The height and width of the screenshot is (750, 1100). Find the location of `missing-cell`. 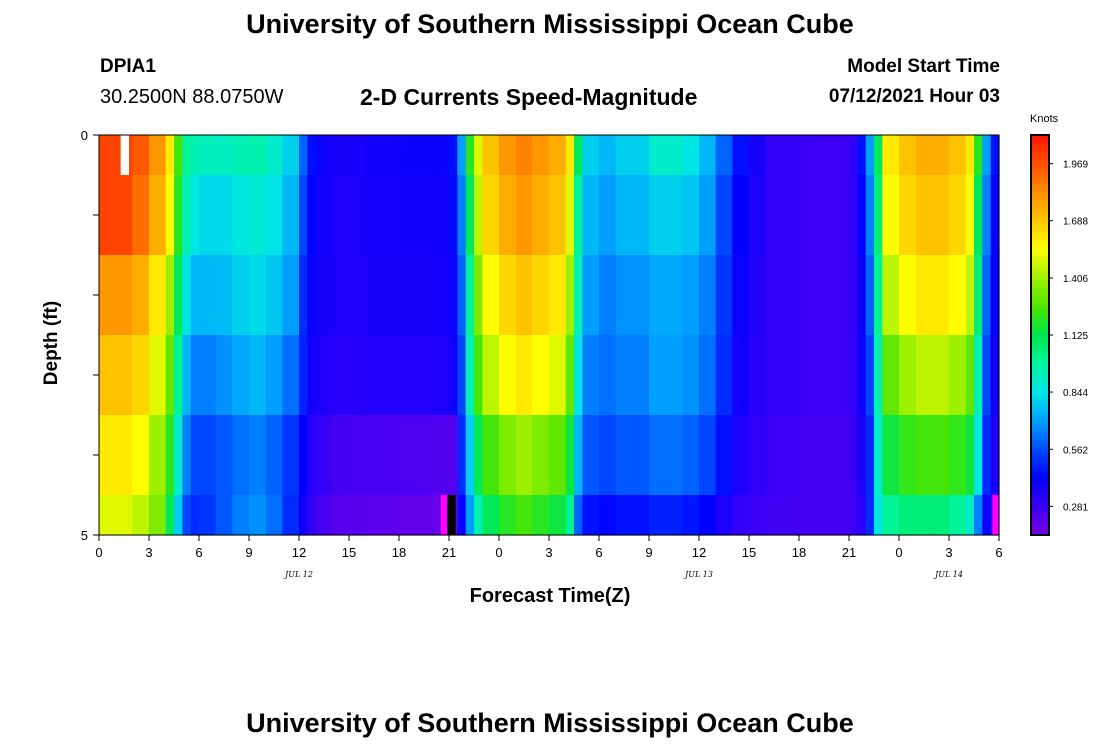

missing-cell is located at coordinates (444, 515).